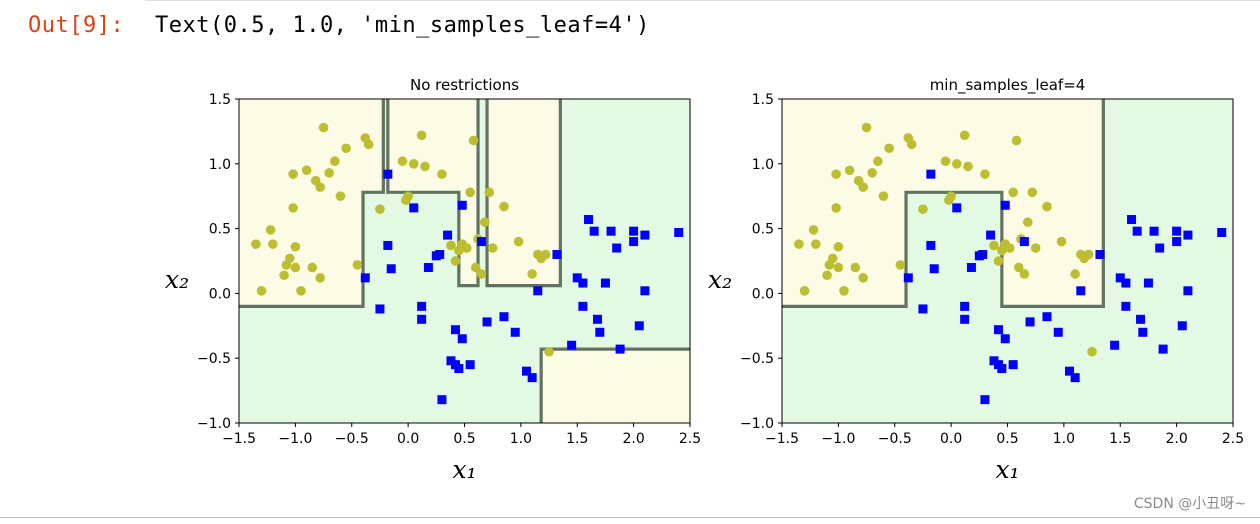  I want to click on cell-bottom-divider, so click(630, 517).